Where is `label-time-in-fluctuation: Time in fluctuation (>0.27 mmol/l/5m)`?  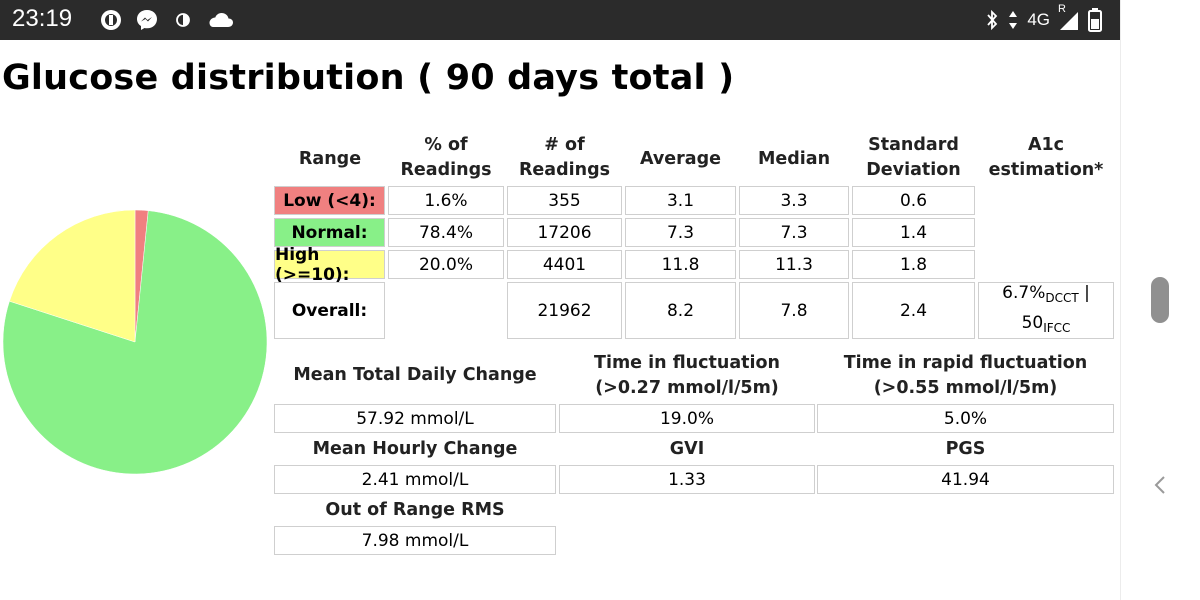 label-time-in-fluctuation: Time in fluctuation (>0.27 mmol/l/5m) is located at coordinates (687, 376).